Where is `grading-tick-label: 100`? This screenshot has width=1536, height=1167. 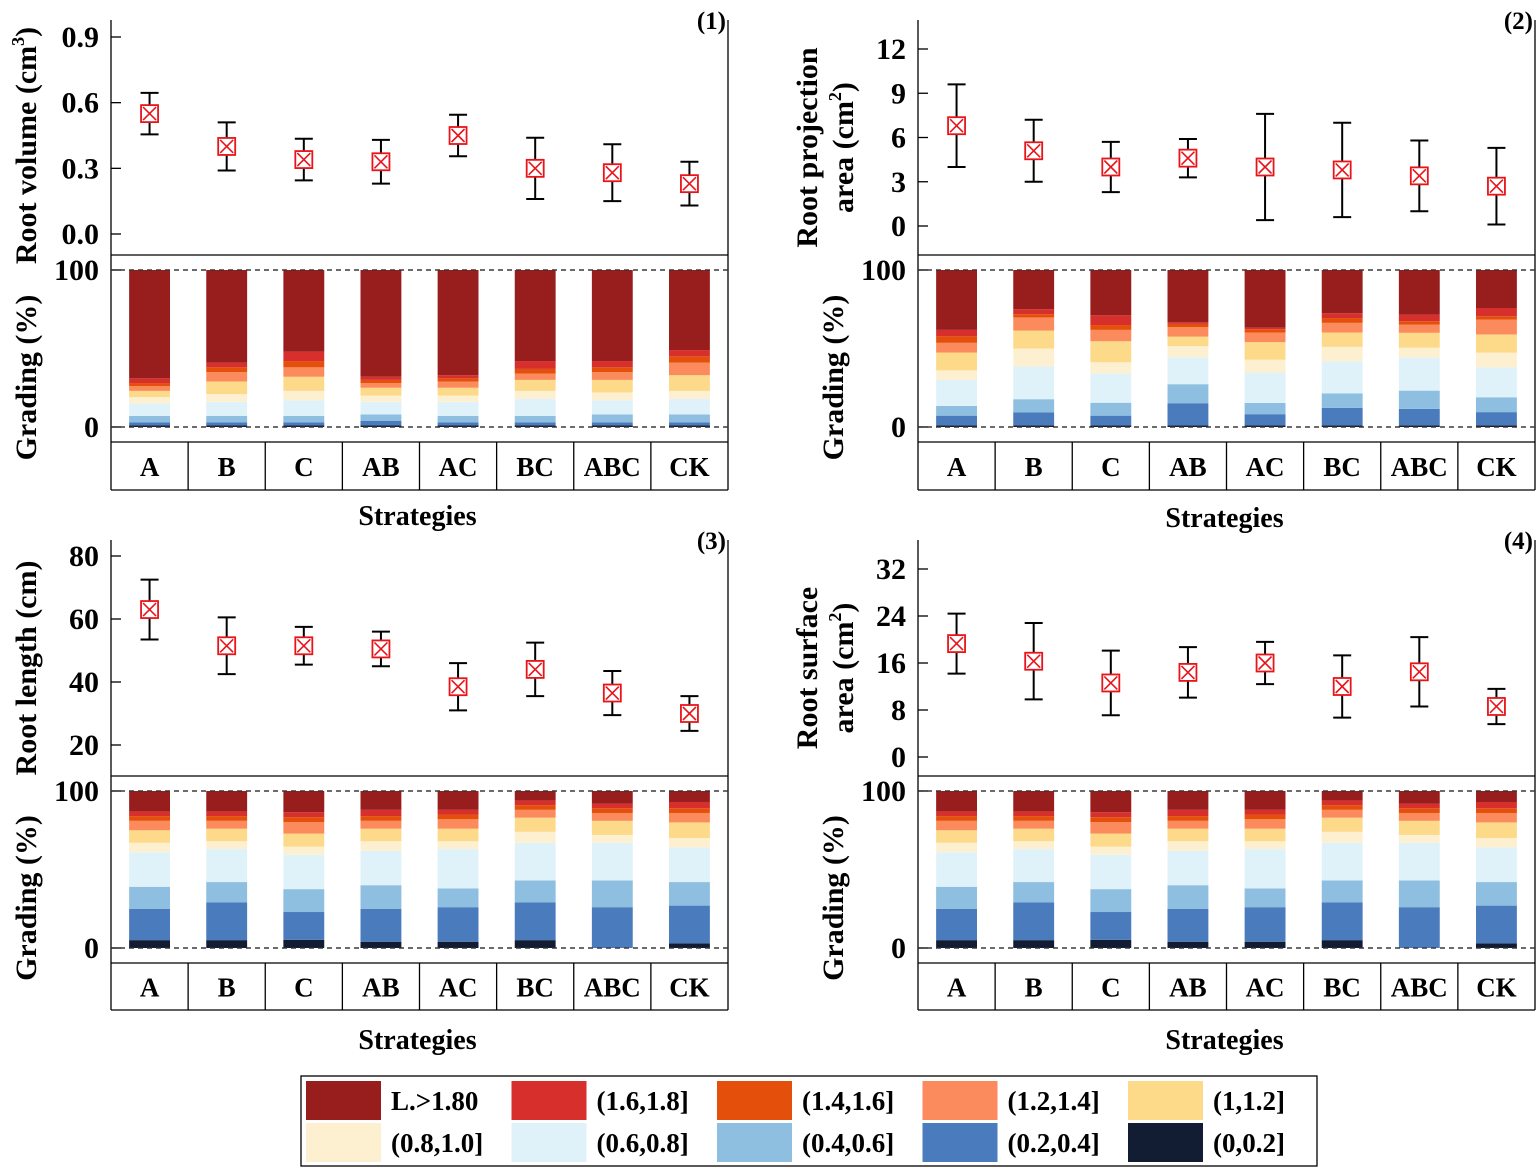 grading-tick-label: 100 is located at coordinates (883, 270).